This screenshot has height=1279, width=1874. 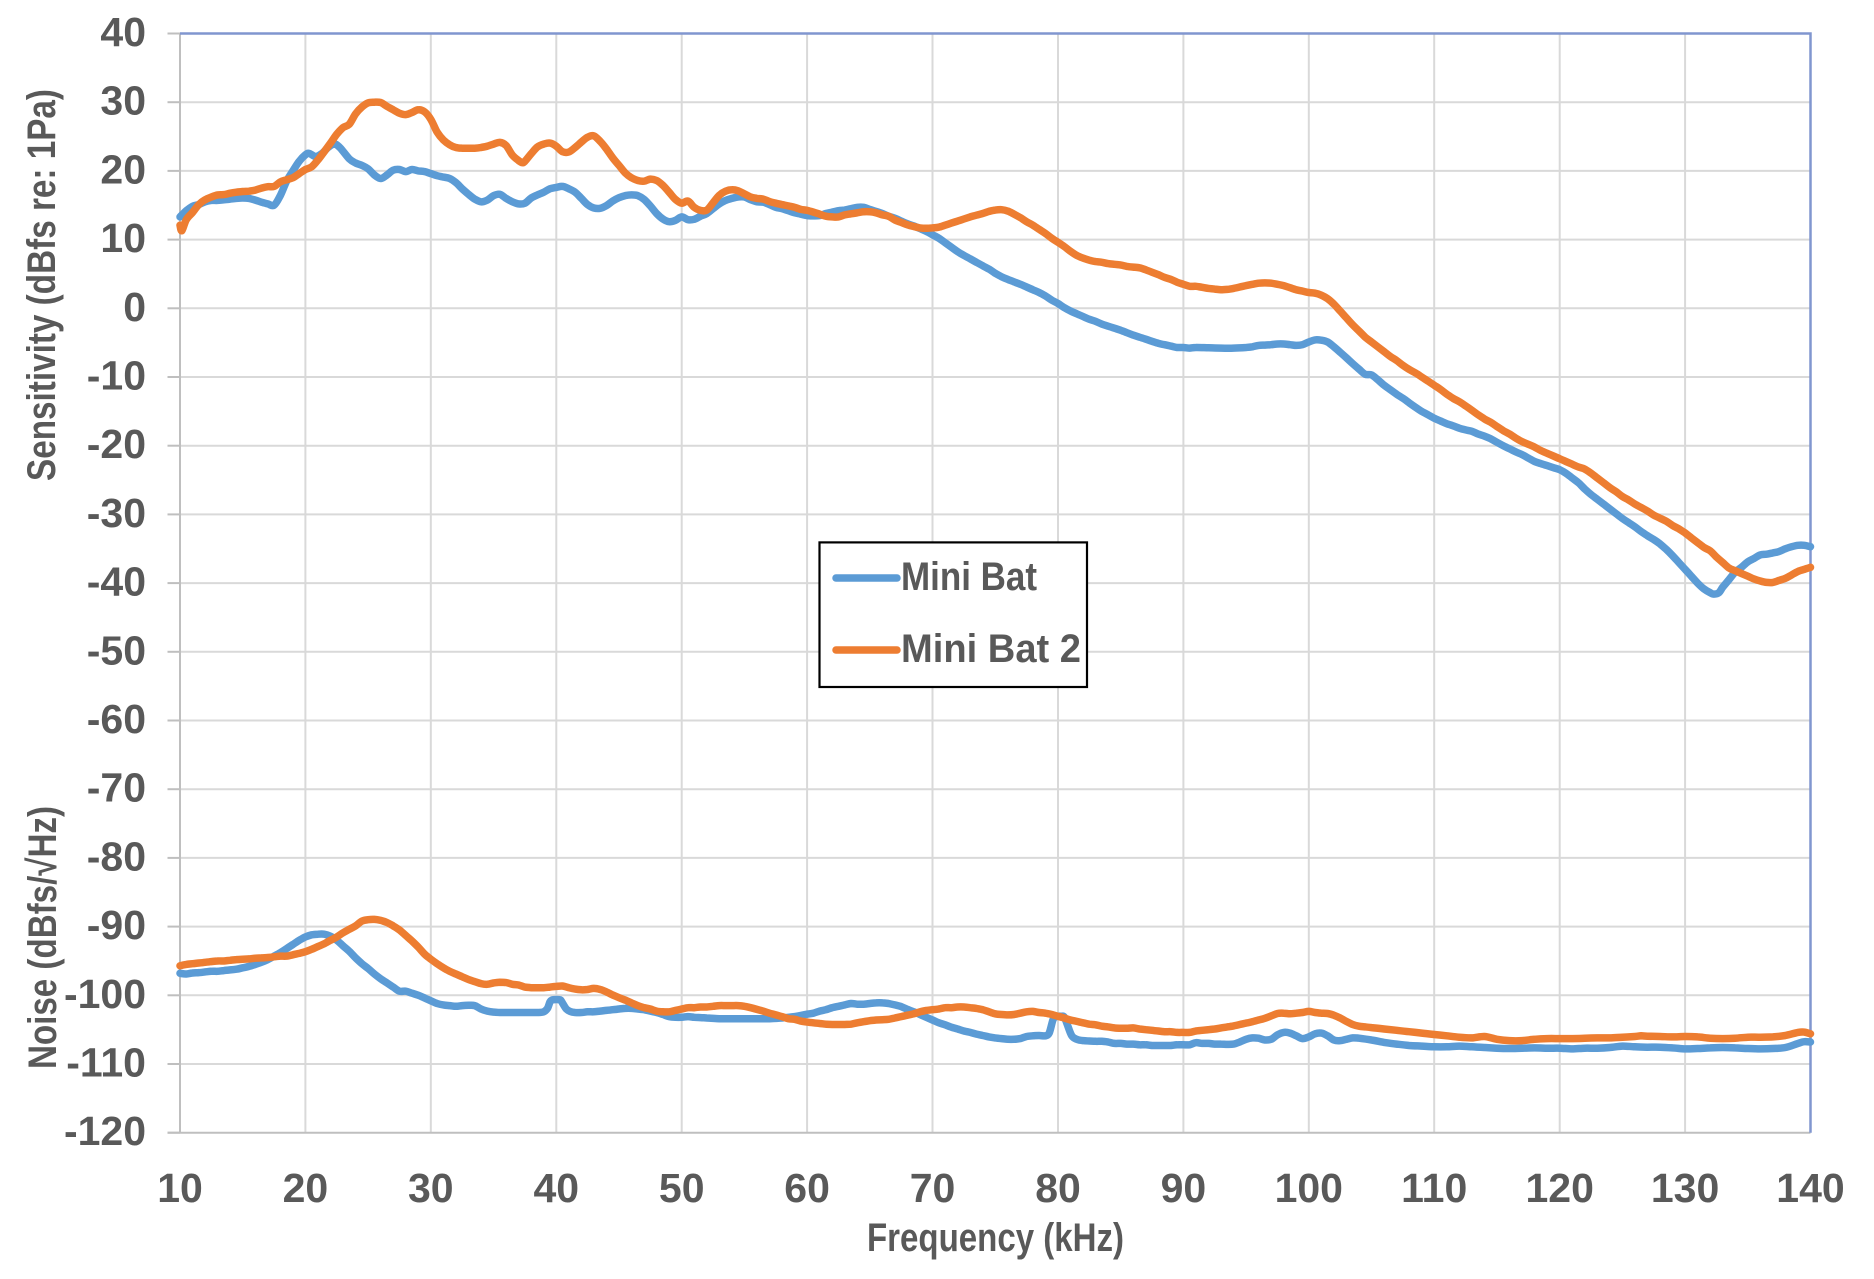 What do you see at coordinates (1685, 1188) in the screenshot?
I see `svg-text: 130` at bounding box center [1685, 1188].